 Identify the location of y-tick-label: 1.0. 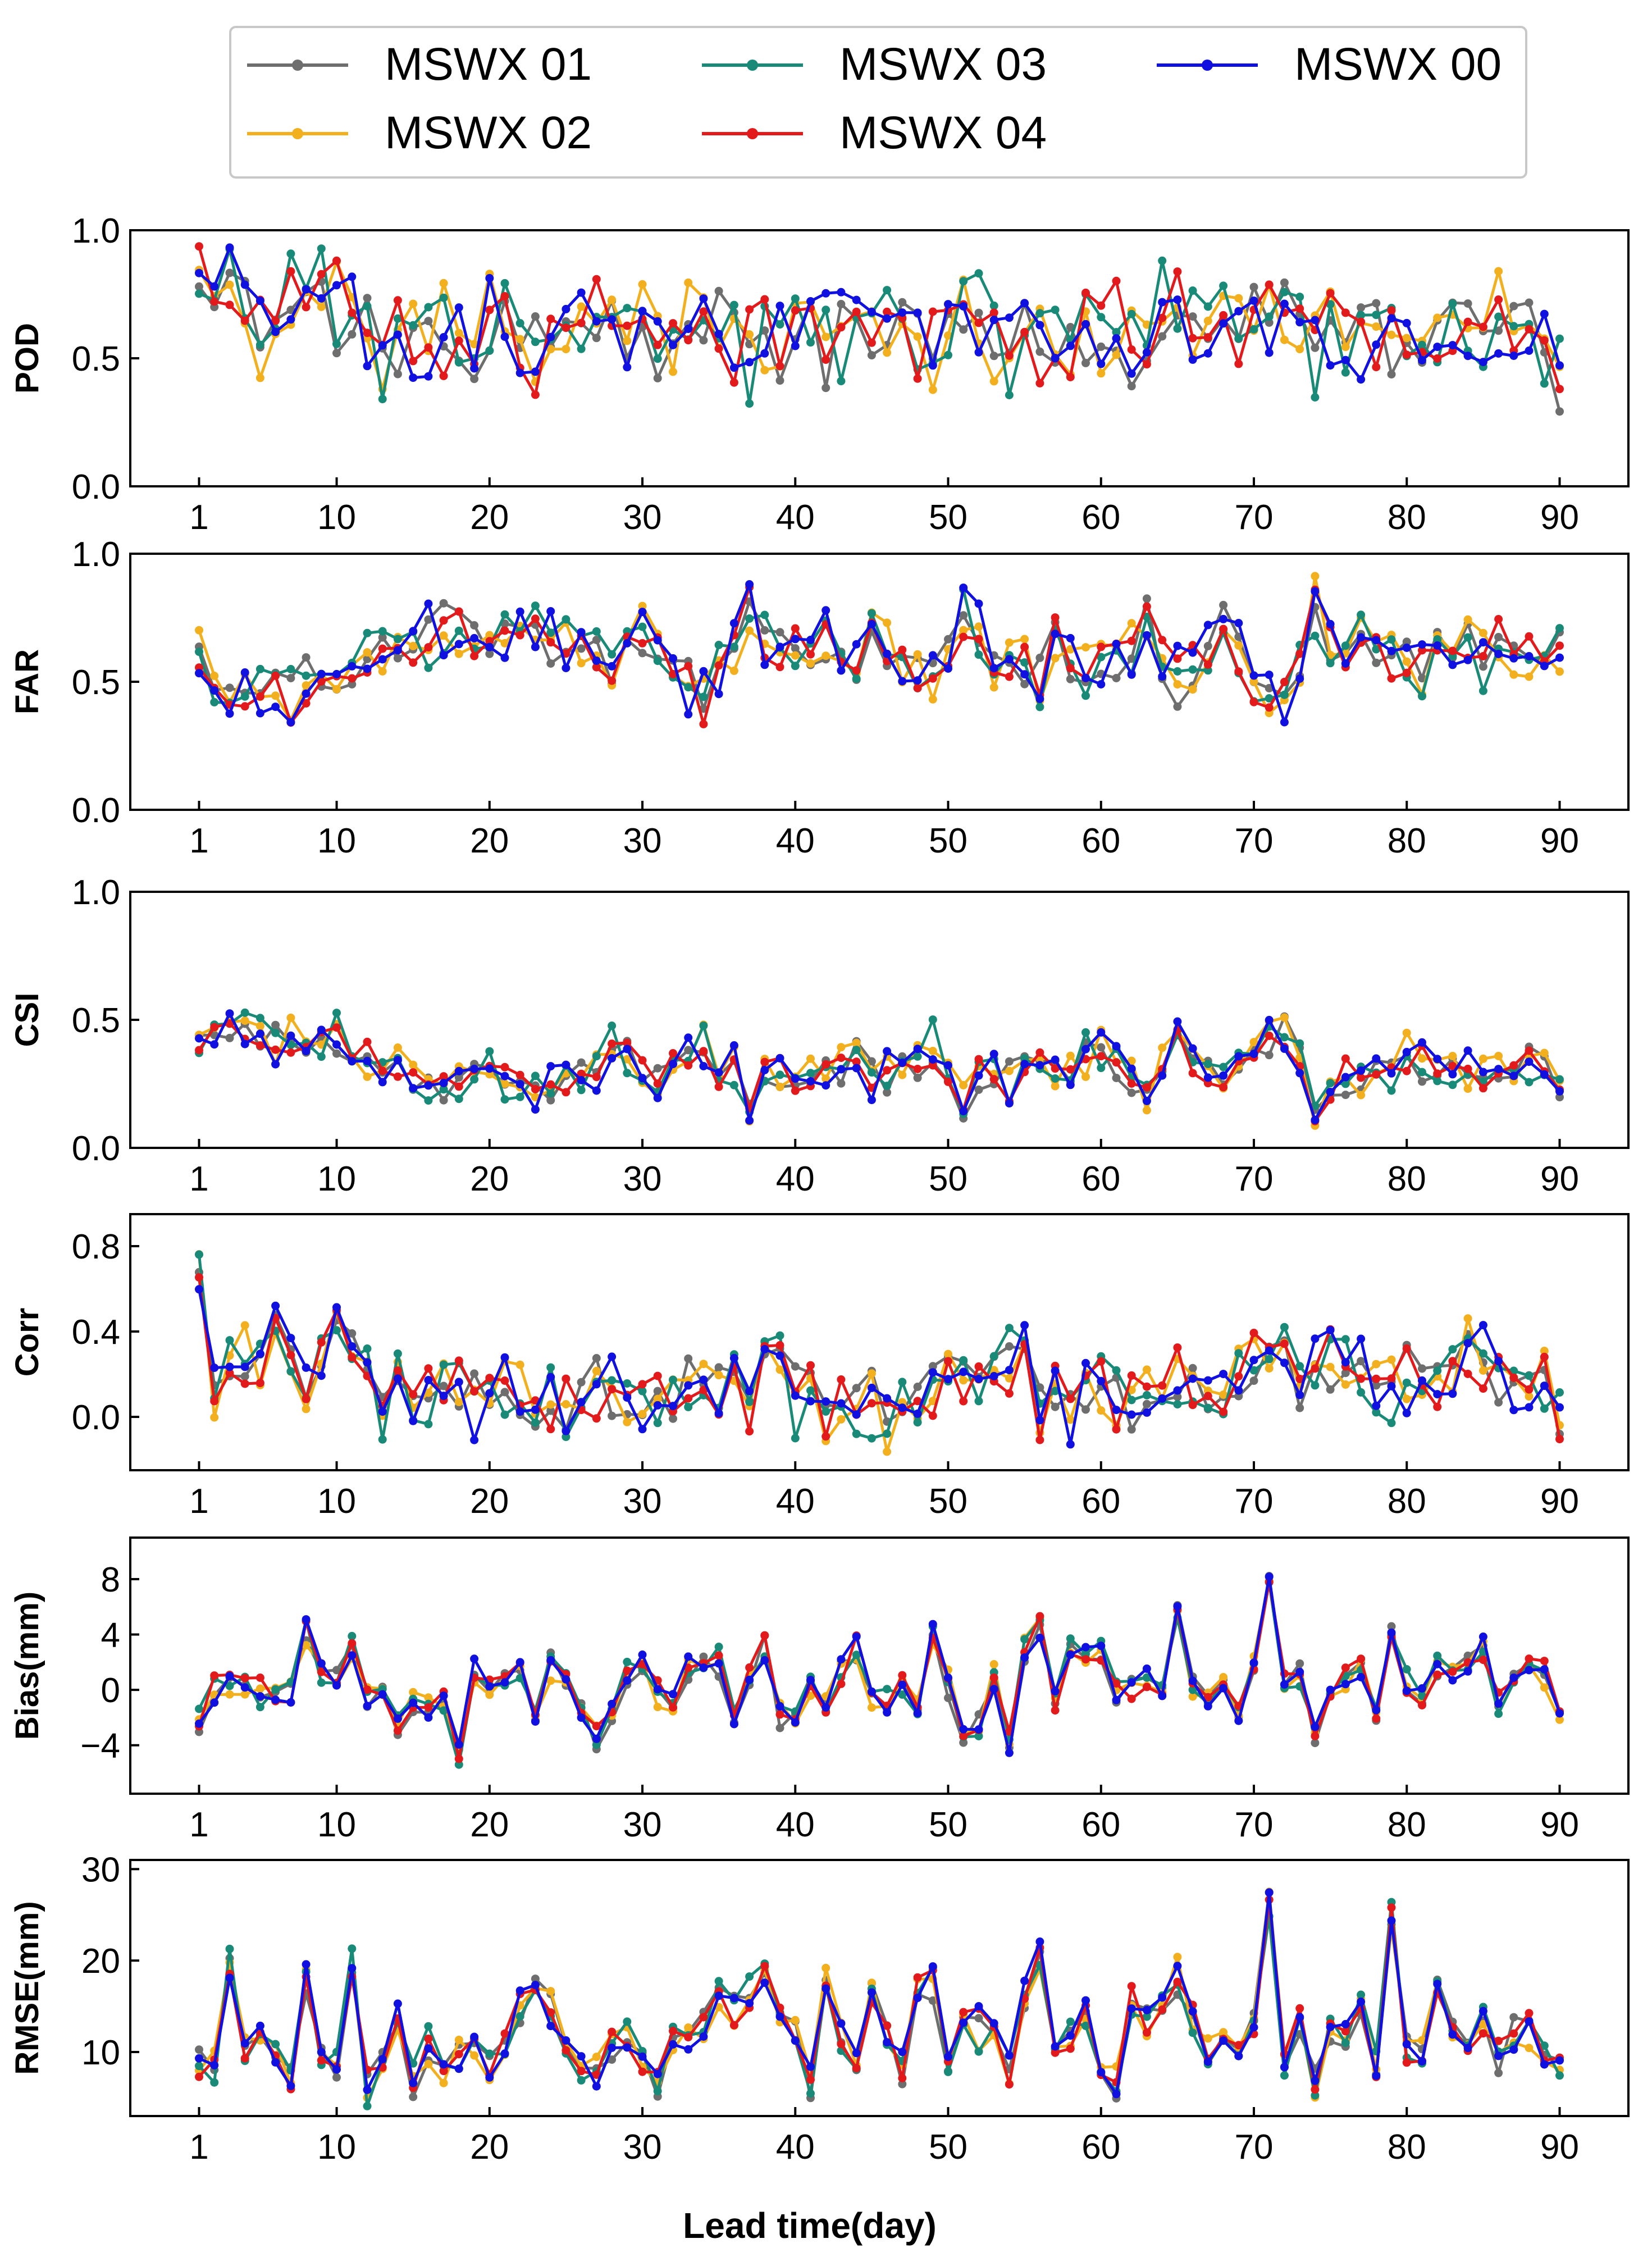
(96, 554).